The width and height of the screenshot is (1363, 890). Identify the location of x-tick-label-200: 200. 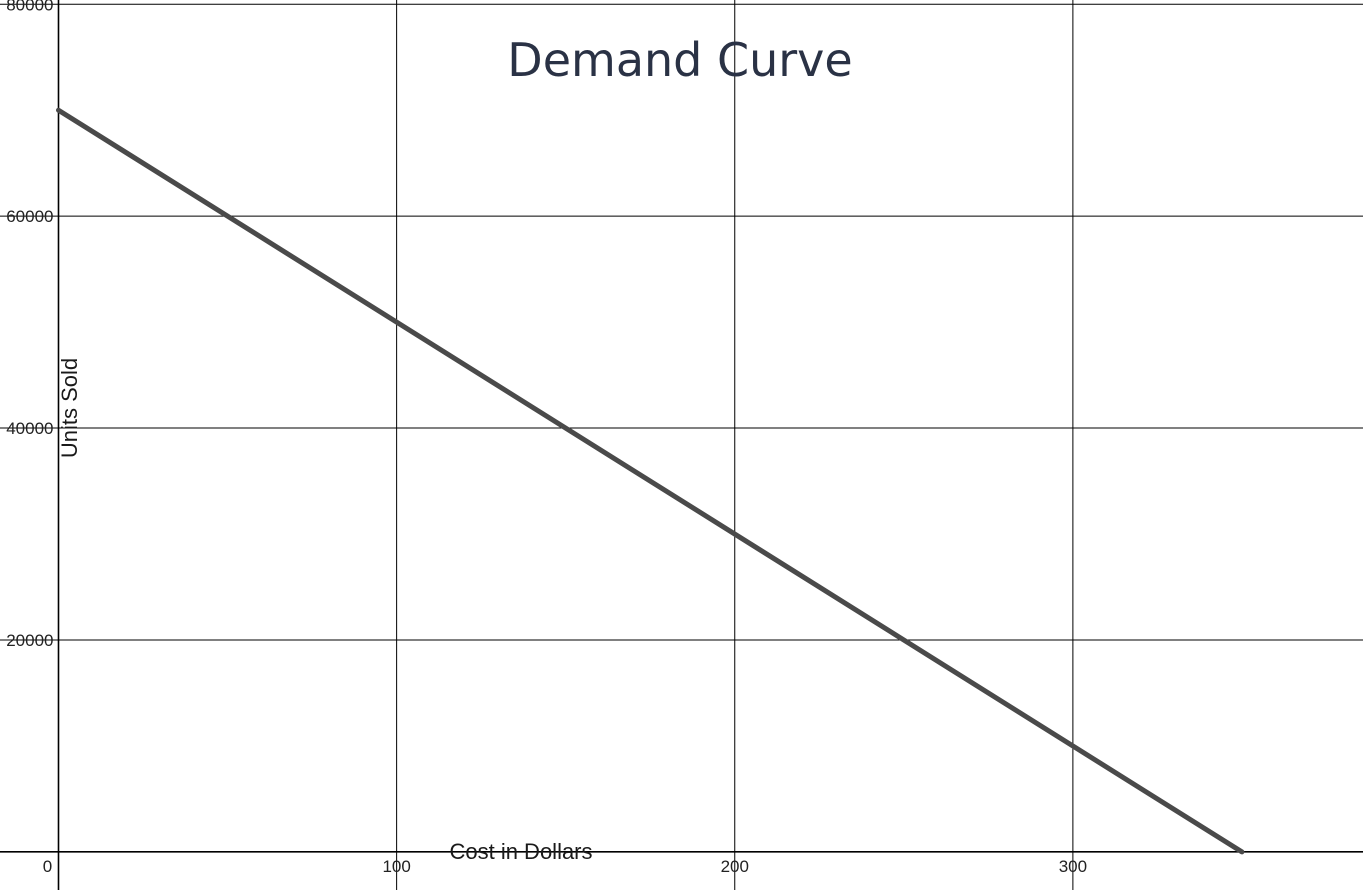
(735, 866).